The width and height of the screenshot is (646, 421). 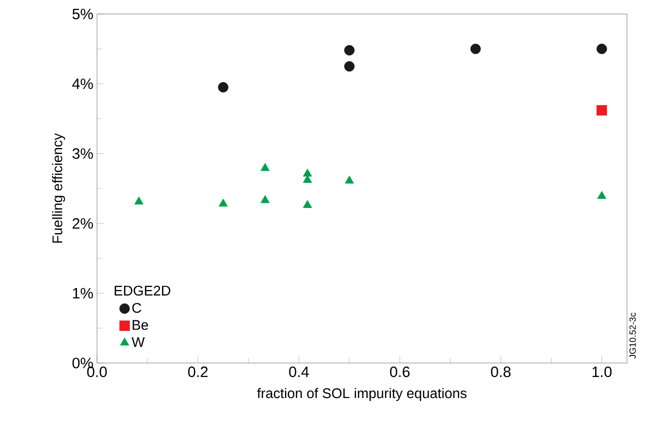 What do you see at coordinates (82, 223) in the screenshot?
I see `y-tick-label: 2%` at bounding box center [82, 223].